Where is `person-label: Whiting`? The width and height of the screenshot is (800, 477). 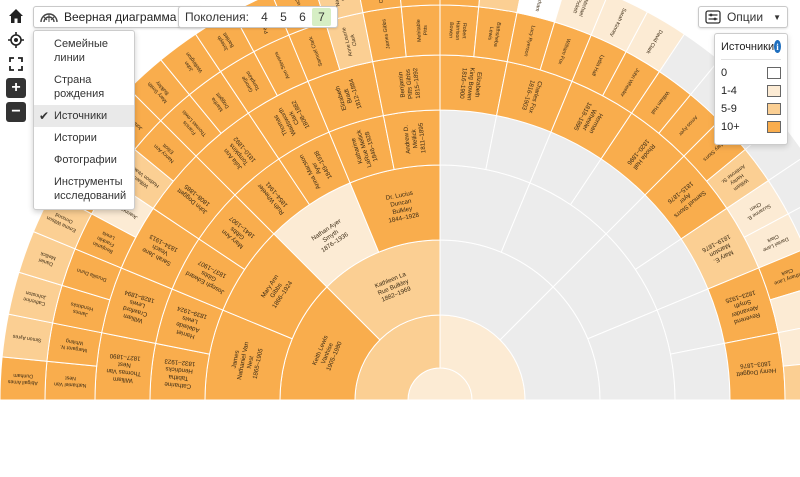
person-label: Whiting is located at coordinates (75, 341).